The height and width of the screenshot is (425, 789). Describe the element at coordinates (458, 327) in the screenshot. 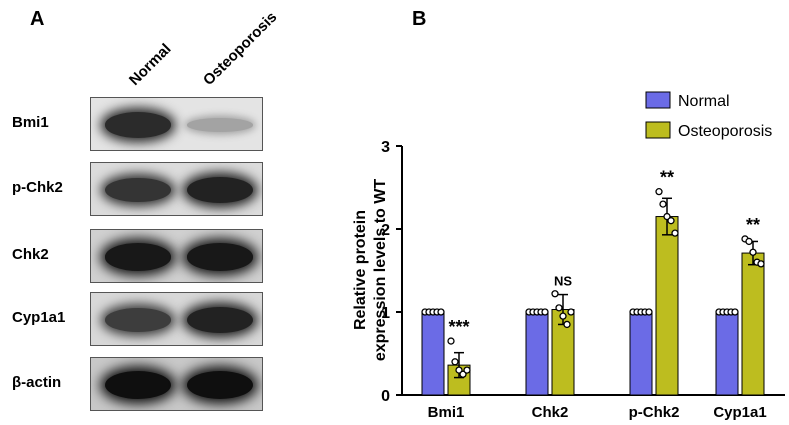

I see `significance-label: ***` at that location.